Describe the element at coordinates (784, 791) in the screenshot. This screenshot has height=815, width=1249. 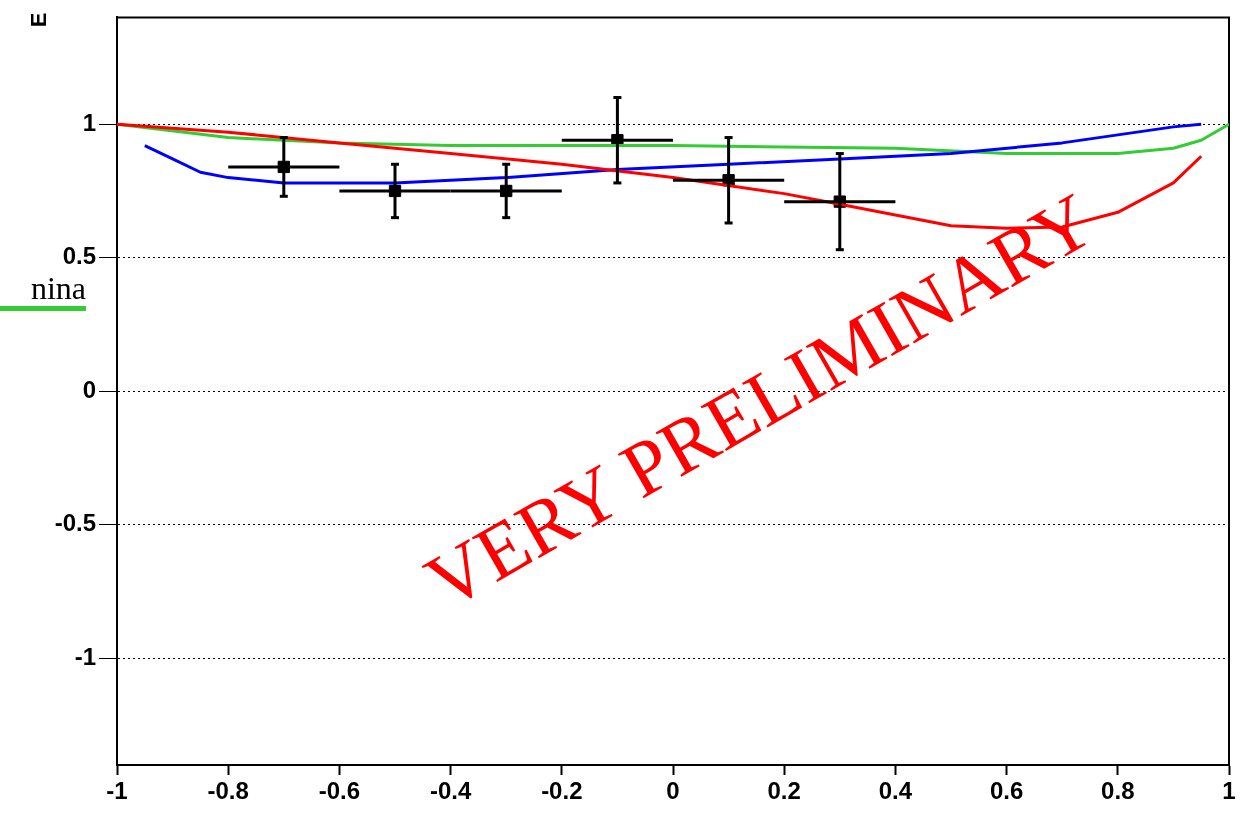
I see `x-tick-label: 0.2` at that location.